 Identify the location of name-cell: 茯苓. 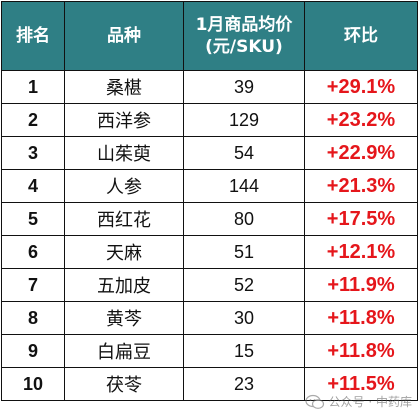
(124, 384).